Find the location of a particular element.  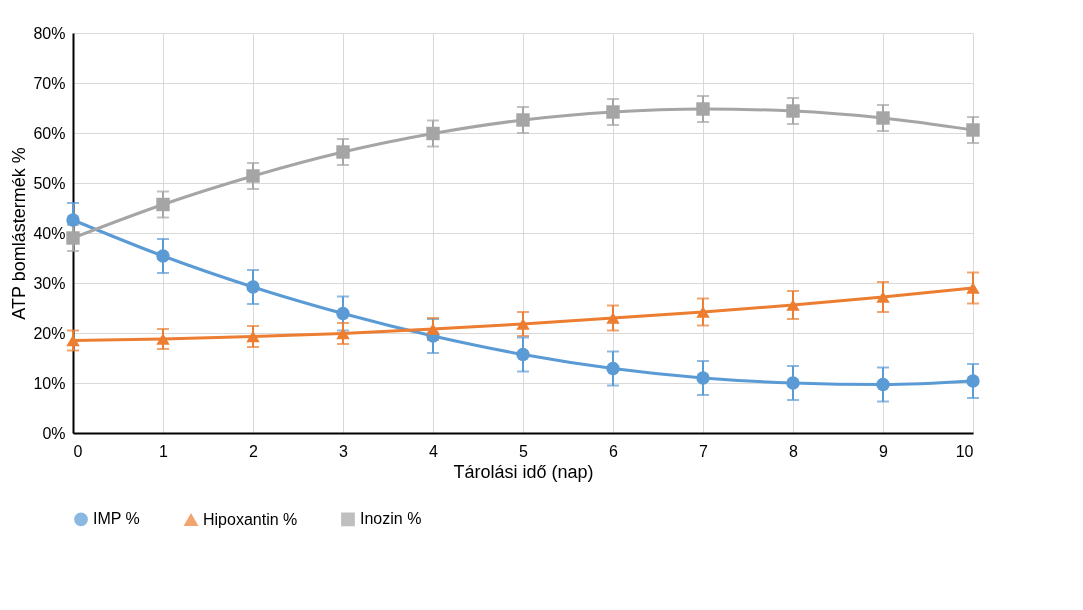

x-tick-label: 5 is located at coordinates (524, 451).